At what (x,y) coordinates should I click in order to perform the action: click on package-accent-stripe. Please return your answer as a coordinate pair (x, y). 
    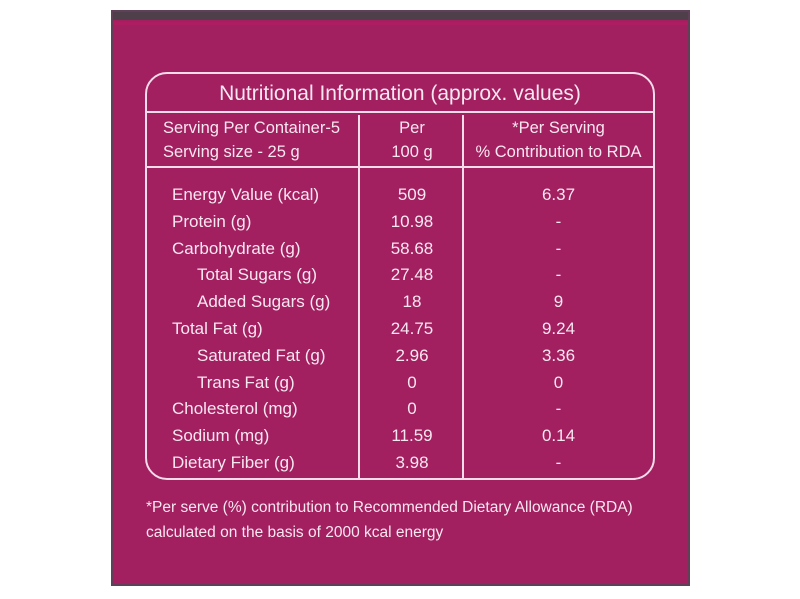
    Looking at the image, I should click on (400, 23).